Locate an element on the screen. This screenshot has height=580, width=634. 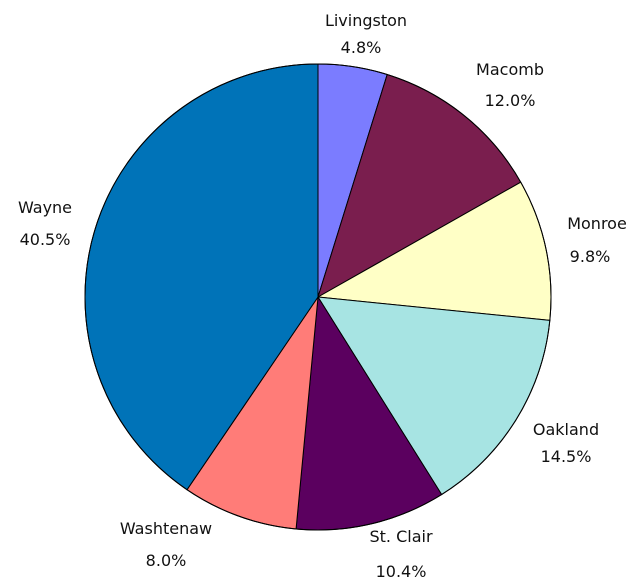
label-wayne-name: Wayne is located at coordinates (45, 207).